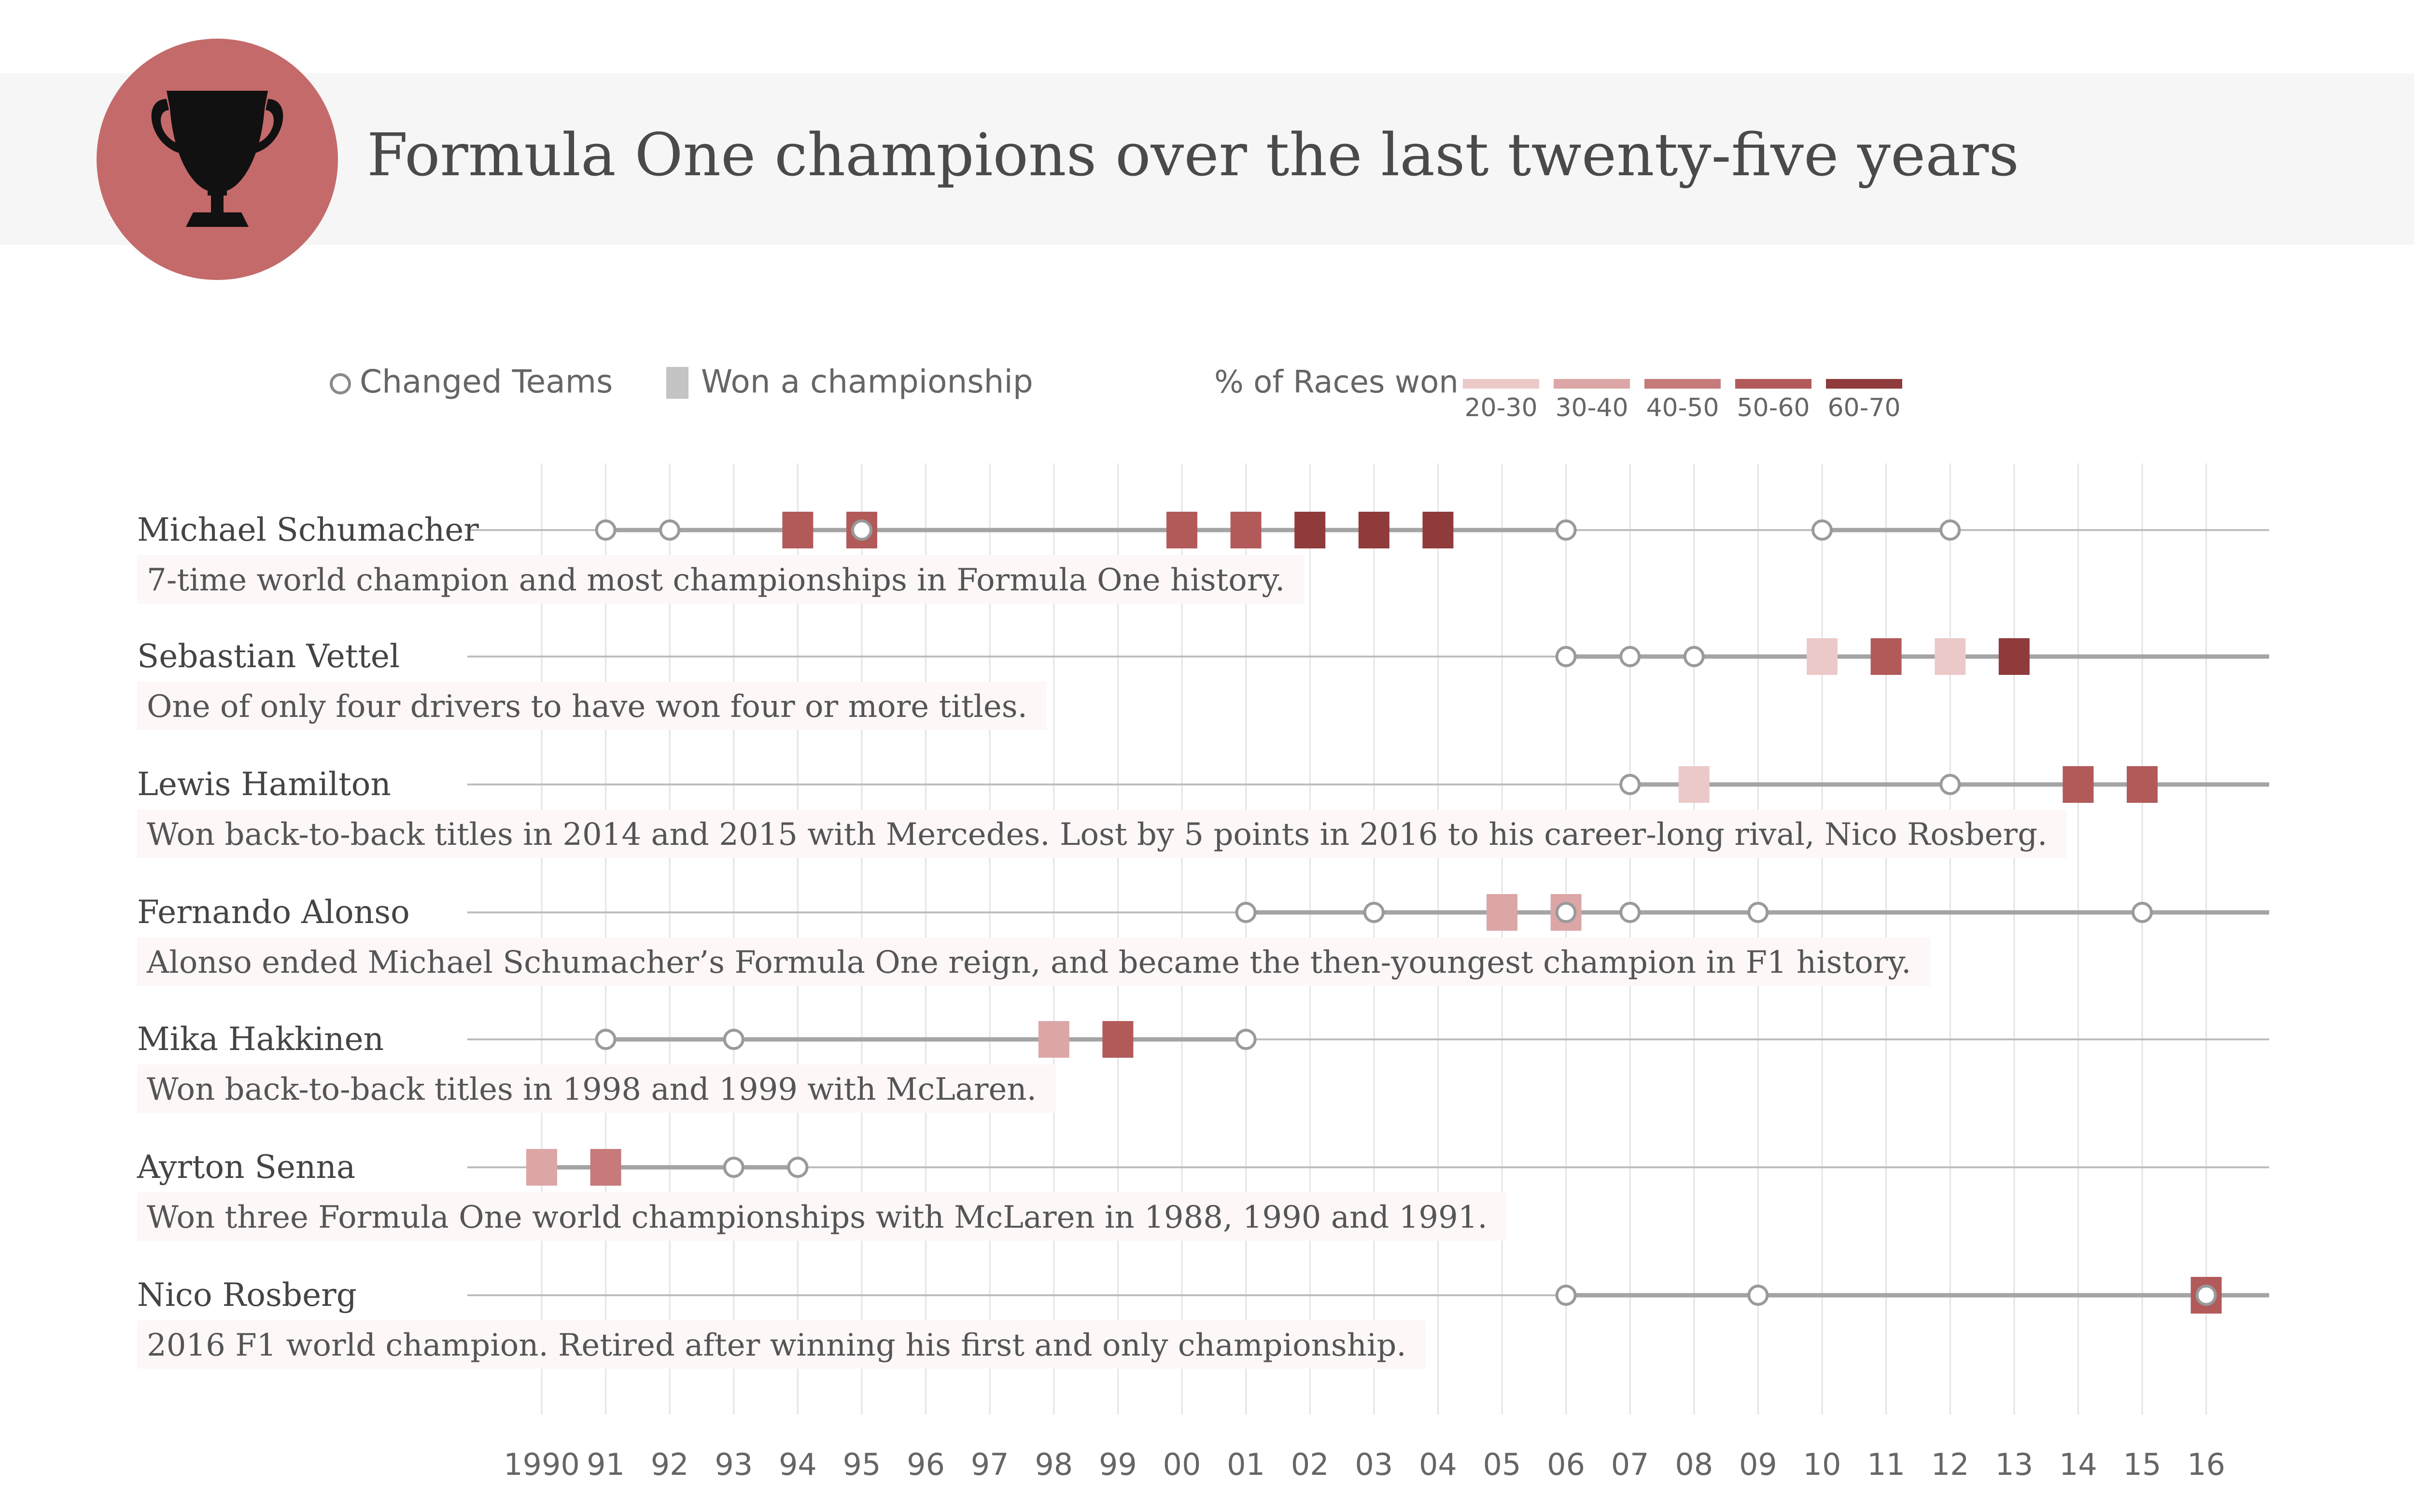 This screenshot has height=1512, width=2414. What do you see at coordinates (867, 382) in the screenshot?
I see `legend-championship-label: Won a championship` at bounding box center [867, 382].